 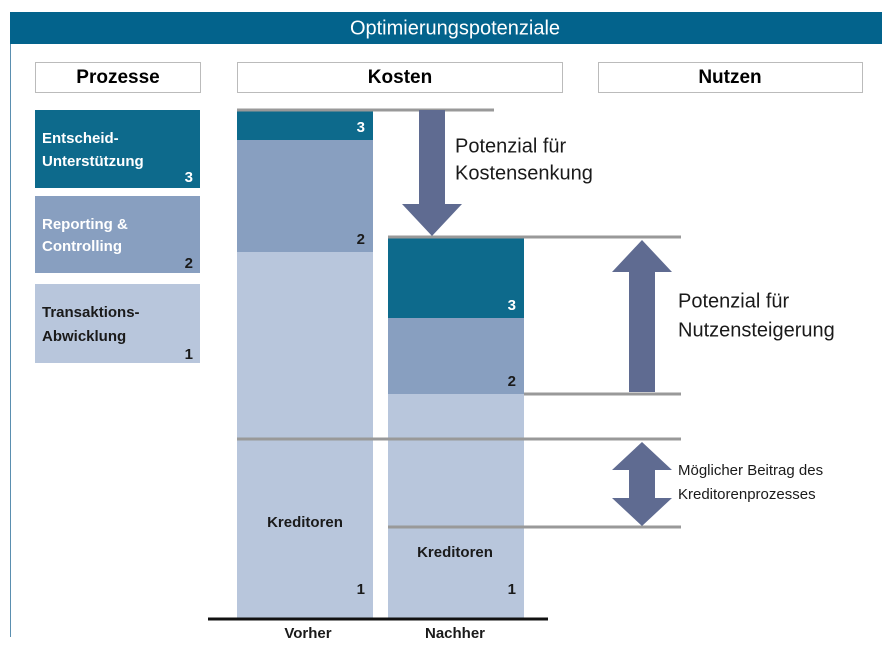 I want to click on annotation: Kostensenkung, so click(x=524, y=173).